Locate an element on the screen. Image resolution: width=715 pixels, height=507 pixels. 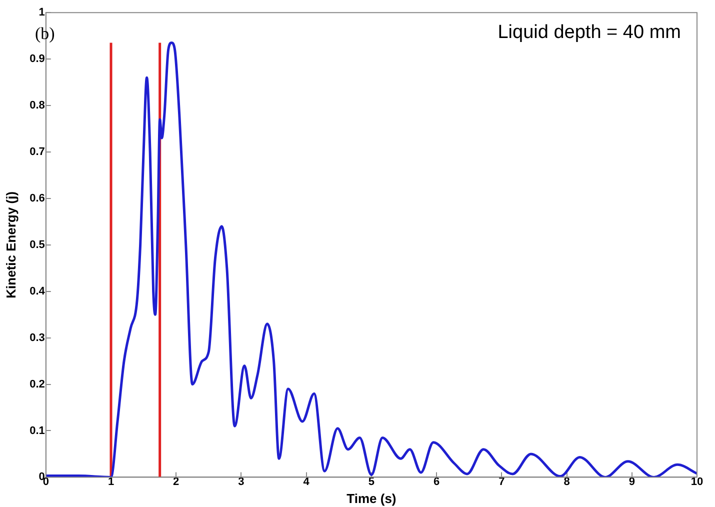
y-tick-label: 0.7 is located at coordinates (37, 152).